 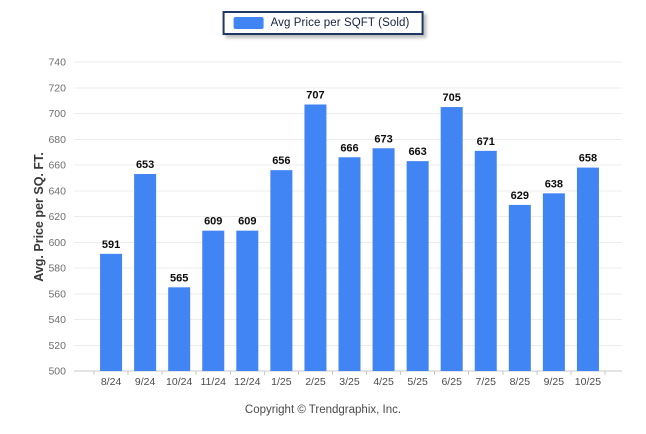 What do you see at coordinates (57, 88) in the screenshot?
I see `y-tick-label: 720` at bounding box center [57, 88].